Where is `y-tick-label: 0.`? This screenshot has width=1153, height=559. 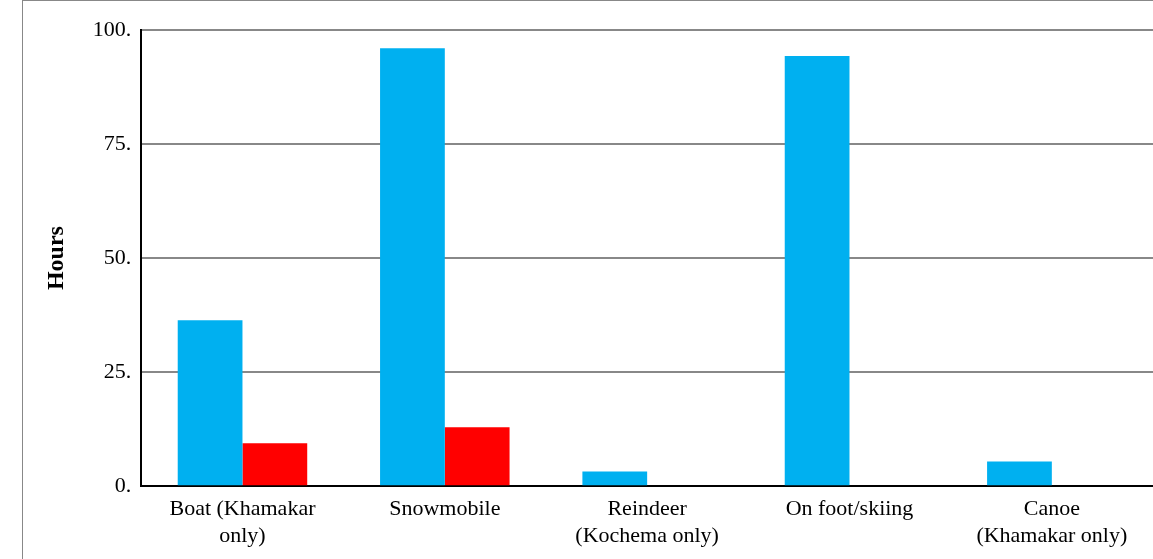 y-tick-label: 0. is located at coordinates (123, 484).